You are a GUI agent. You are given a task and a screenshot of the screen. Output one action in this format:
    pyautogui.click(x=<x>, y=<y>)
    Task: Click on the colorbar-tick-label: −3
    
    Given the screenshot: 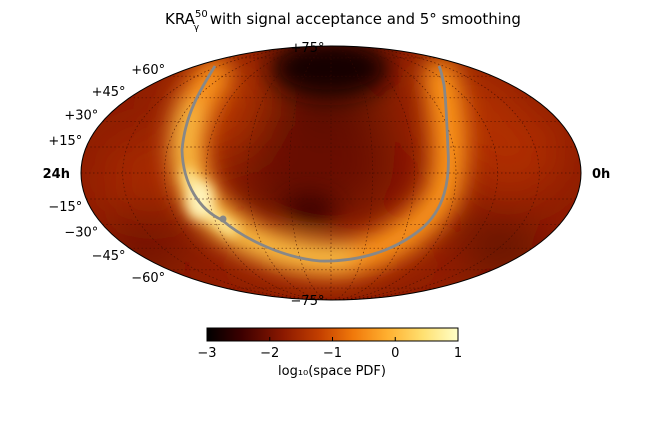 What is the action you would take?
    pyautogui.click(x=206, y=353)
    